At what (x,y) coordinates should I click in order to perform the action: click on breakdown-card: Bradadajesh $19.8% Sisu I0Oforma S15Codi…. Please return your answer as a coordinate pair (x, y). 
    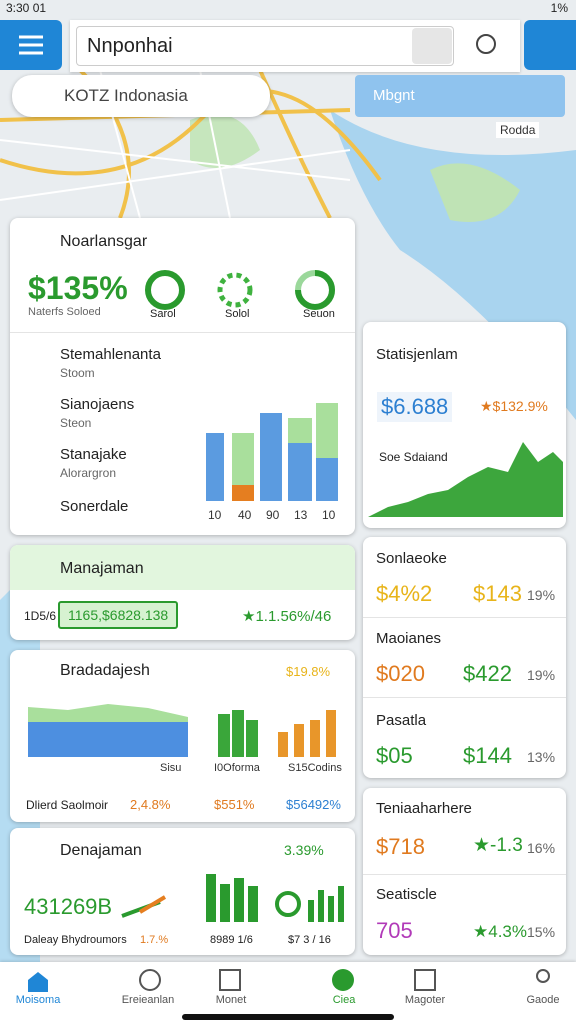
    Looking at the image, I should click on (182, 736).